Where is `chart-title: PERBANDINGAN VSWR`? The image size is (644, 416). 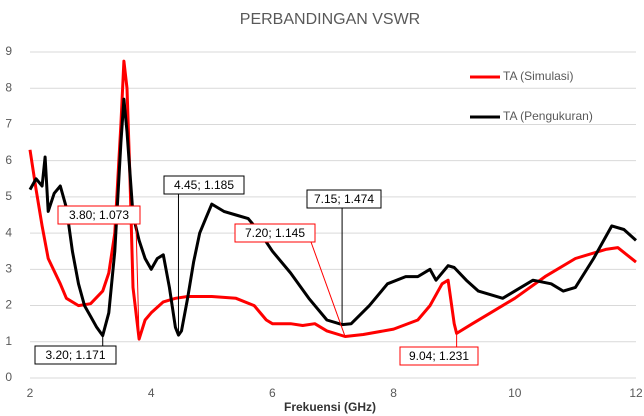 chart-title: PERBANDINGAN VSWR is located at coordinates (330, 19).